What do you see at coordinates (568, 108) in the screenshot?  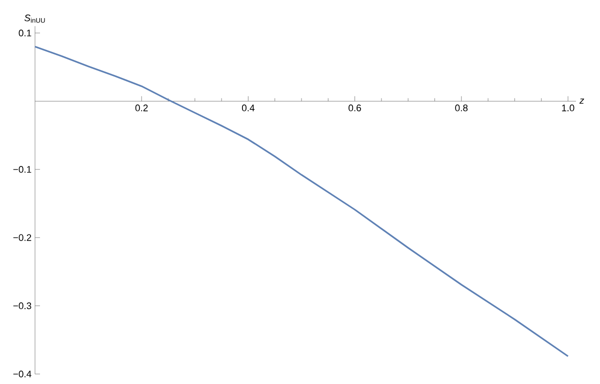 I see `x-tick-label: 1.0` at bounding box center [568, 108].